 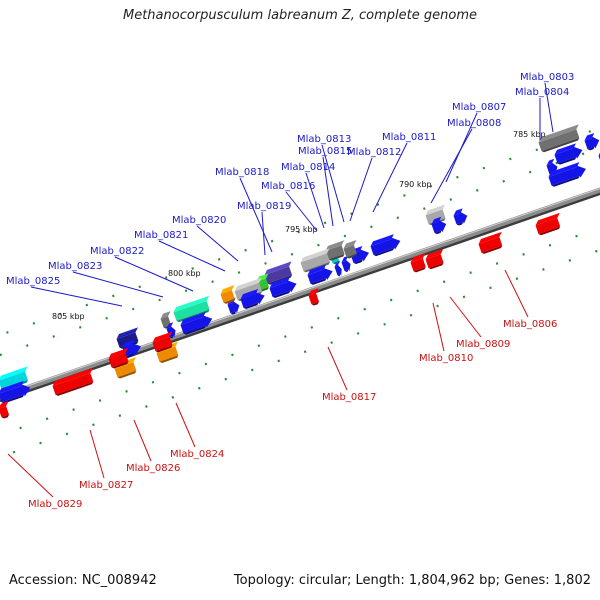 What do you see at coordinates (161, 235) in the screenshot?
I see `forward-gene-label: Mlab_0821` at bounding box center [161, 235].